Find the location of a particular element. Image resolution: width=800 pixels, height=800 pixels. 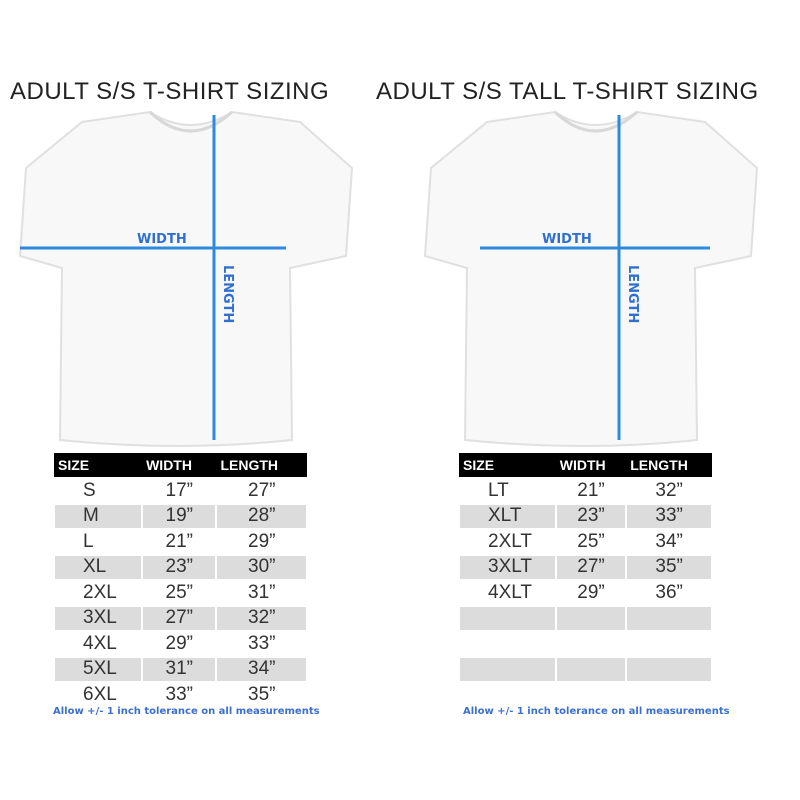

table-row: LT 21” 32” is located at coordinates (585, 491).